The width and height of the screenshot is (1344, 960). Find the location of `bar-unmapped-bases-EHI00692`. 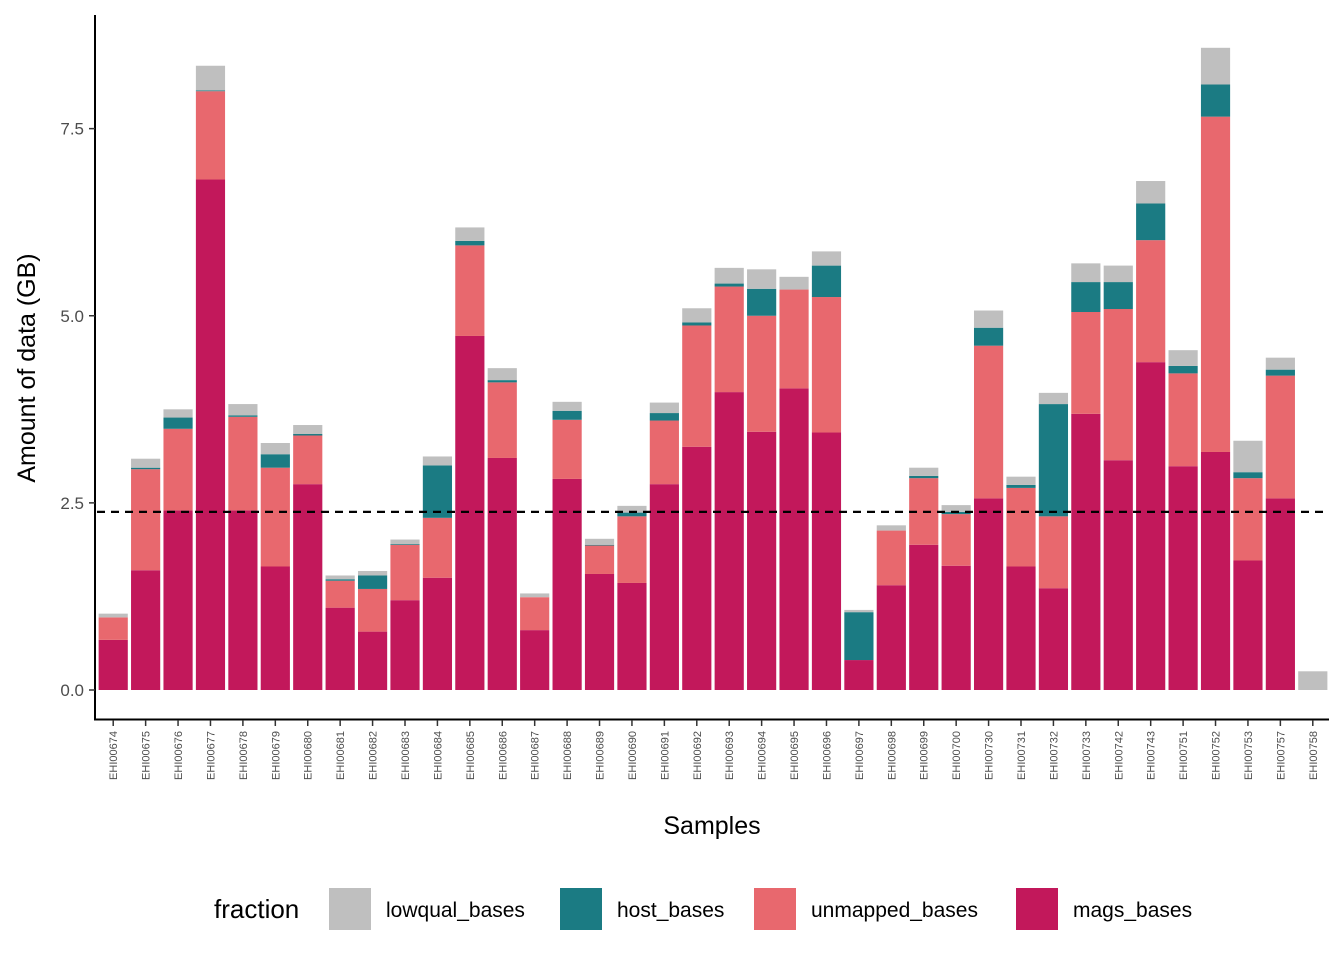

bar-unmapped-bases-EHI00692 is located at coordinates (697, 386).